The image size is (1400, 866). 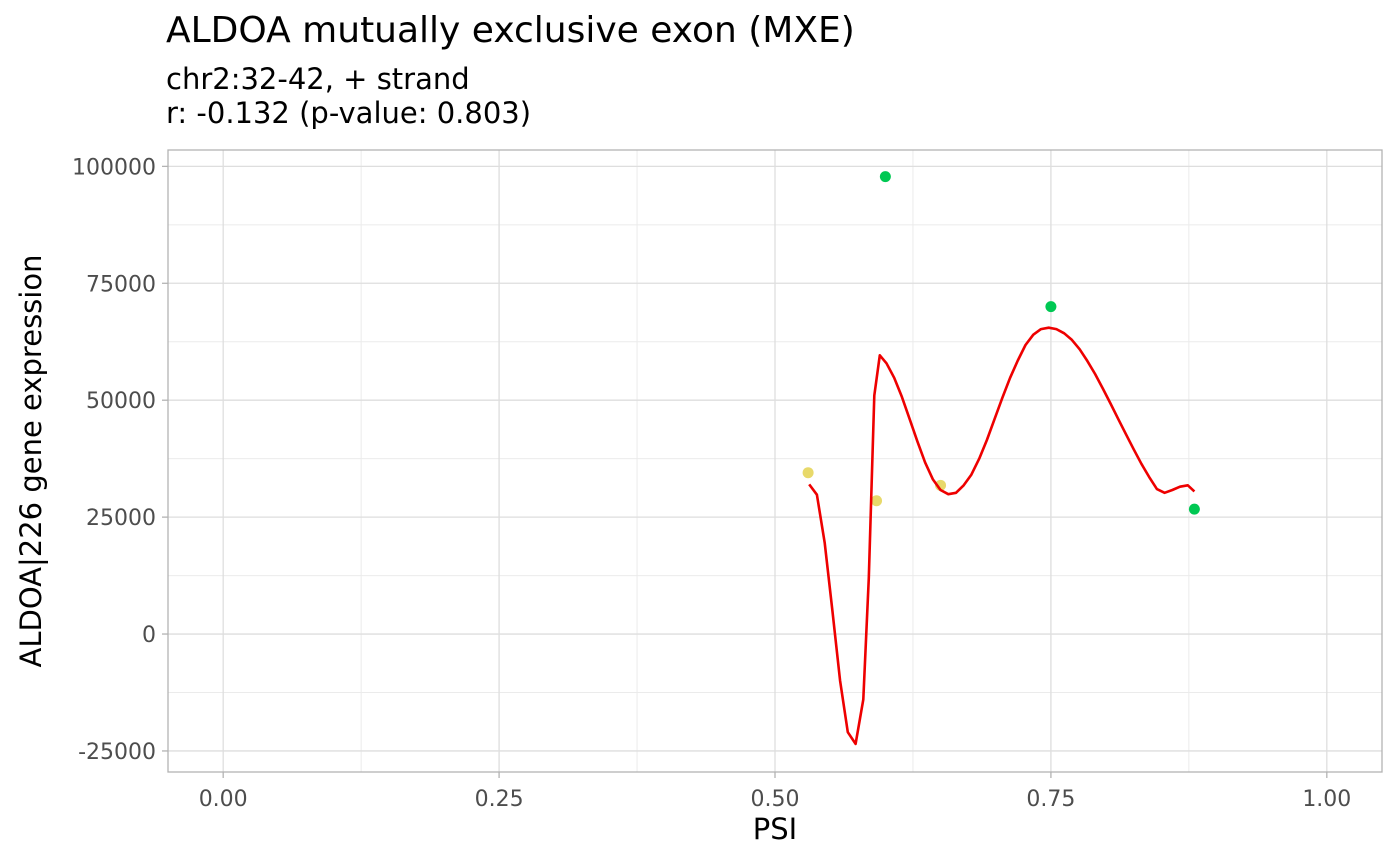 What do you see at coordinates (31, 461) in the screenshot?
I see `y-axis-label: ALDOA|226 gene expression` at bounding box center [31, 461].